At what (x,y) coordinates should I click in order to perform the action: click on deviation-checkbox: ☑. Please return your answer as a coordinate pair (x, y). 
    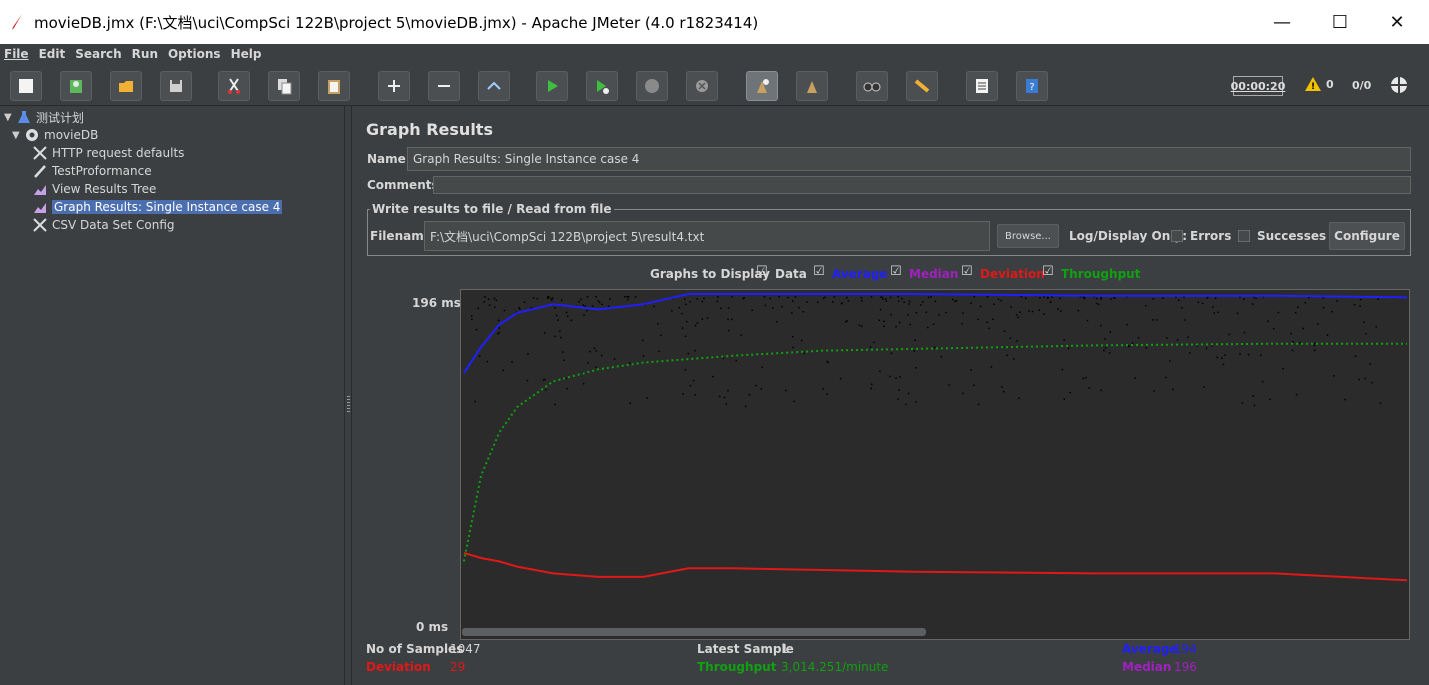
    Looking at the image, I should click on (967, 271).